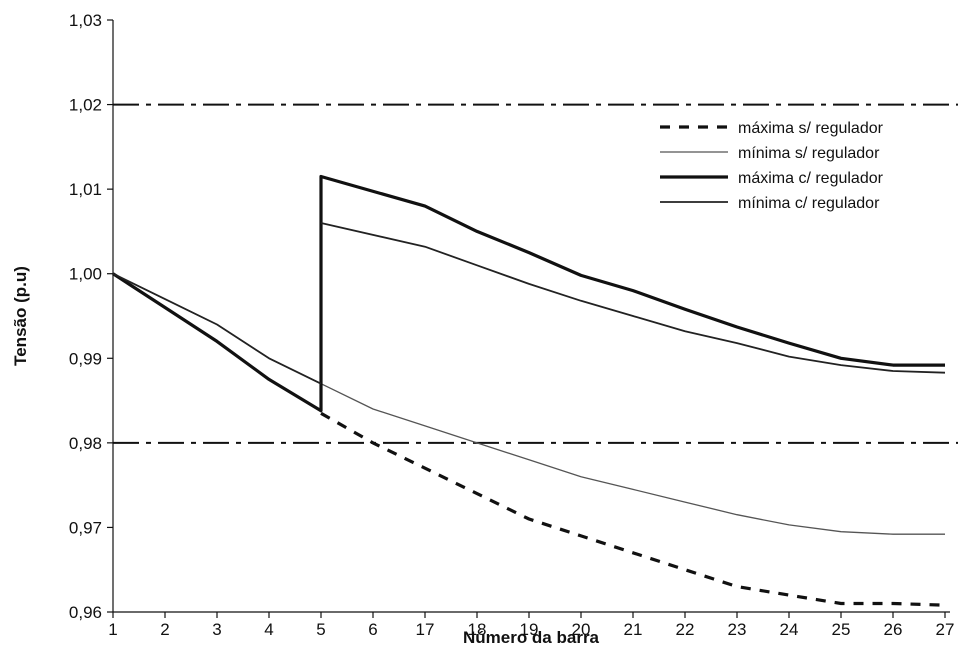 This screenshot has height=653, width=967. Describe the element at coordinates (893, 629) in the screenshot. I see `x-tick-label: 26` at that location.